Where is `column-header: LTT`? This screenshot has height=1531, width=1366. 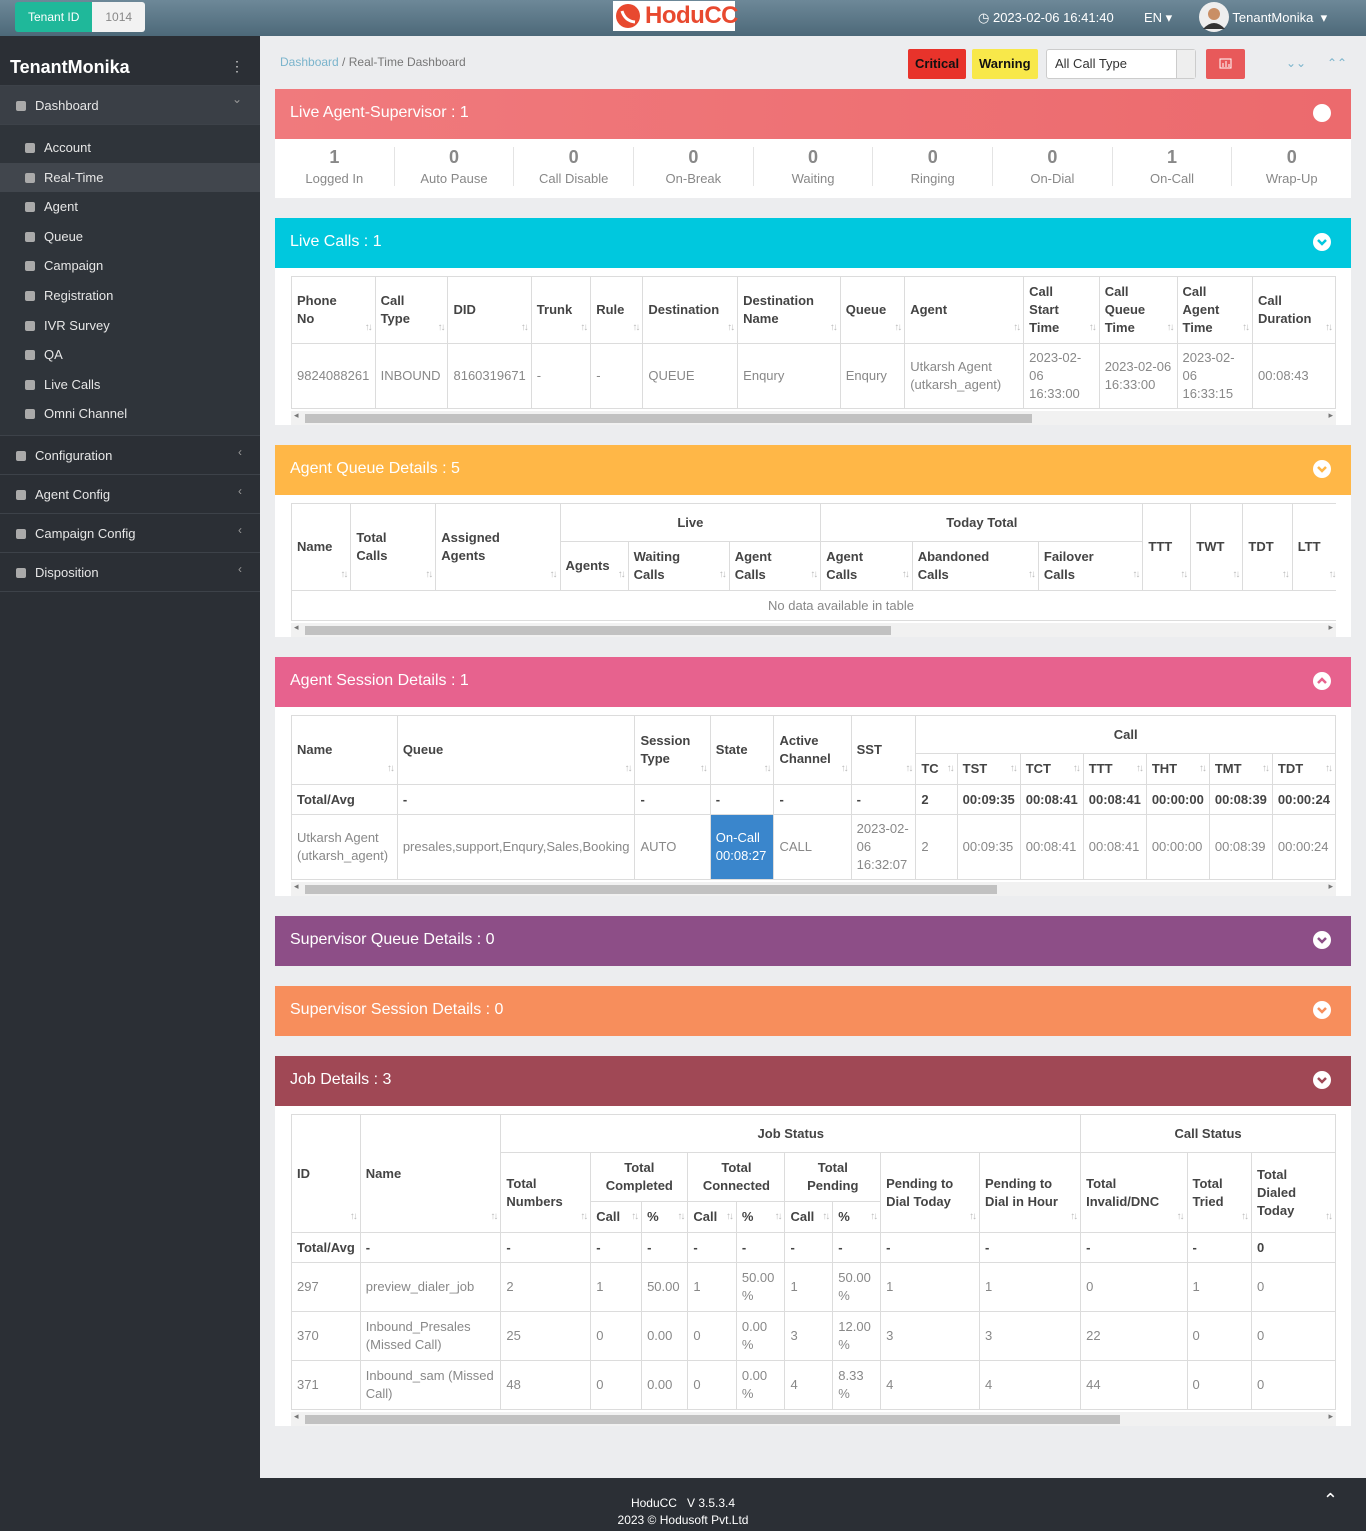 column-header: LTT is located at coordinates (1313, 547).